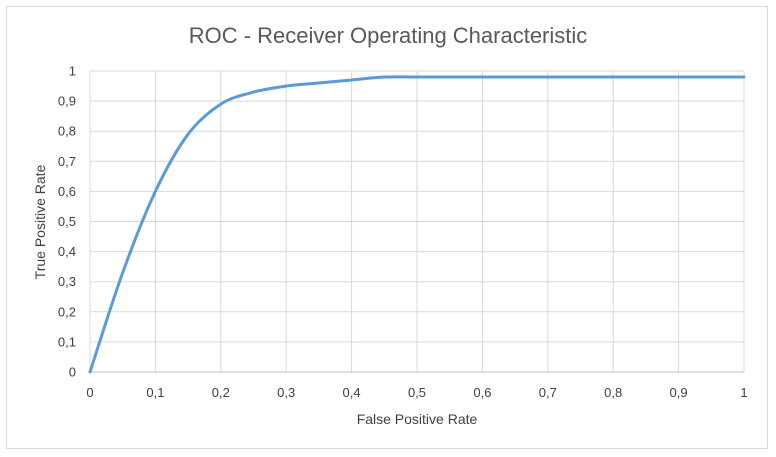 Image resolution: width=776 pixels, height=457 pixels. I want to click on x-tick-label: 0,3, so click(286, 392).